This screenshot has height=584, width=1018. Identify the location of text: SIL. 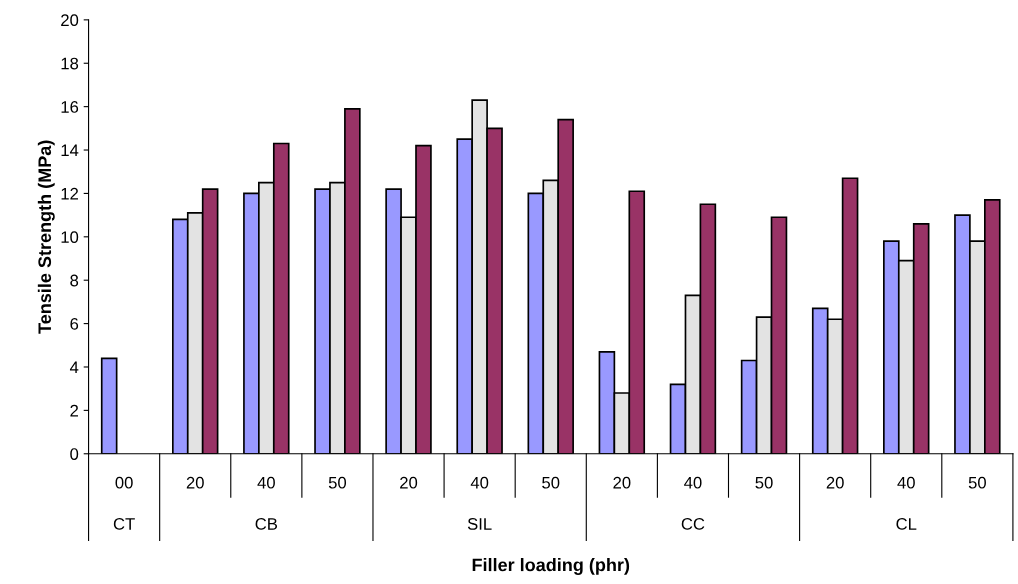
(479, 524).